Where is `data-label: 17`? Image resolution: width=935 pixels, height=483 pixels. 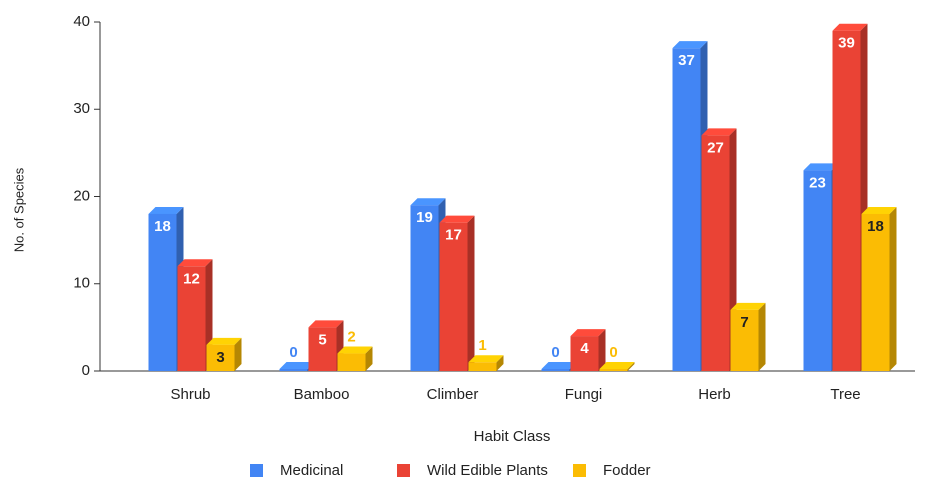
data-label: 17 is located at coordinates (453, 235).